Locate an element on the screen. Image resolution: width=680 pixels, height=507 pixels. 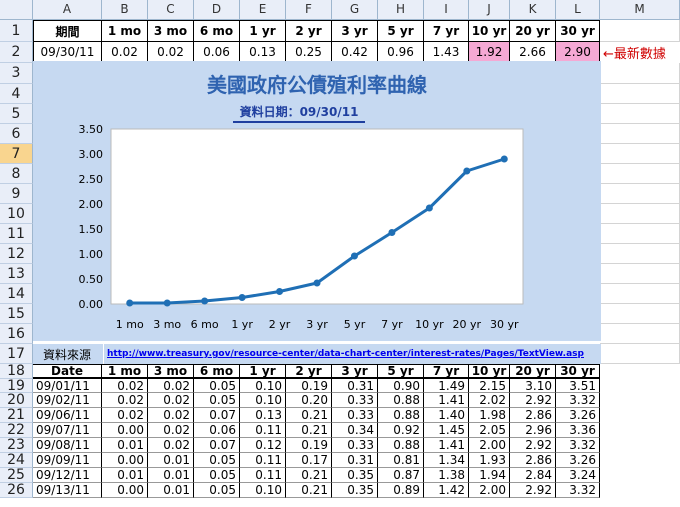
table-header-1-mo: 1 mo is located at coordinates (125, 371).